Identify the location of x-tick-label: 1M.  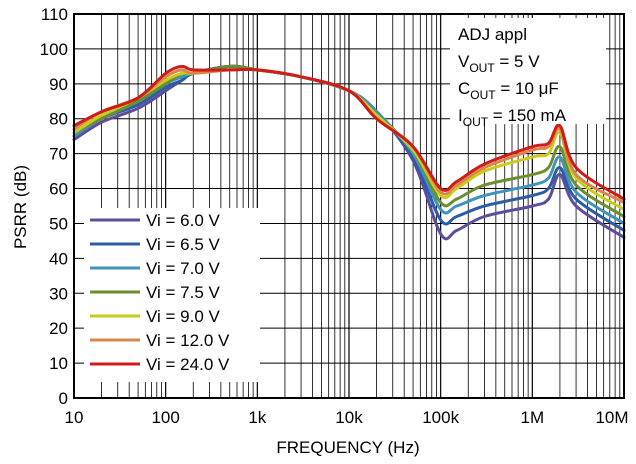
(533, 417).